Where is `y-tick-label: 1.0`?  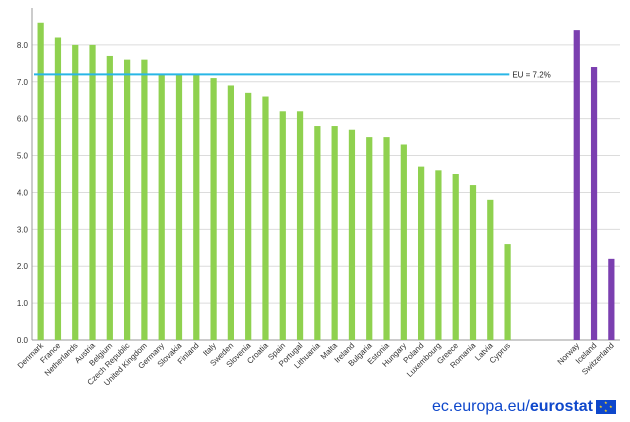
y-tick-label: 1.0 is located at coordinates (23, 303).